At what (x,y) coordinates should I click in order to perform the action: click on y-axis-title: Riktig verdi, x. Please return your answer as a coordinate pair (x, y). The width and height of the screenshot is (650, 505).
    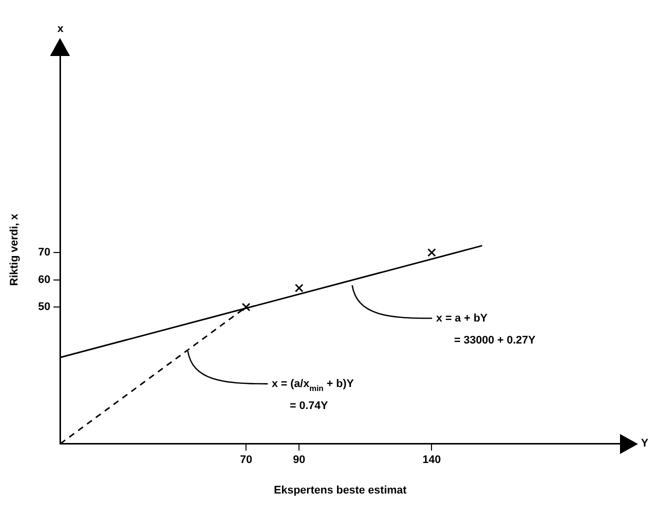
    Looking at the image, I should click on (14, 249).